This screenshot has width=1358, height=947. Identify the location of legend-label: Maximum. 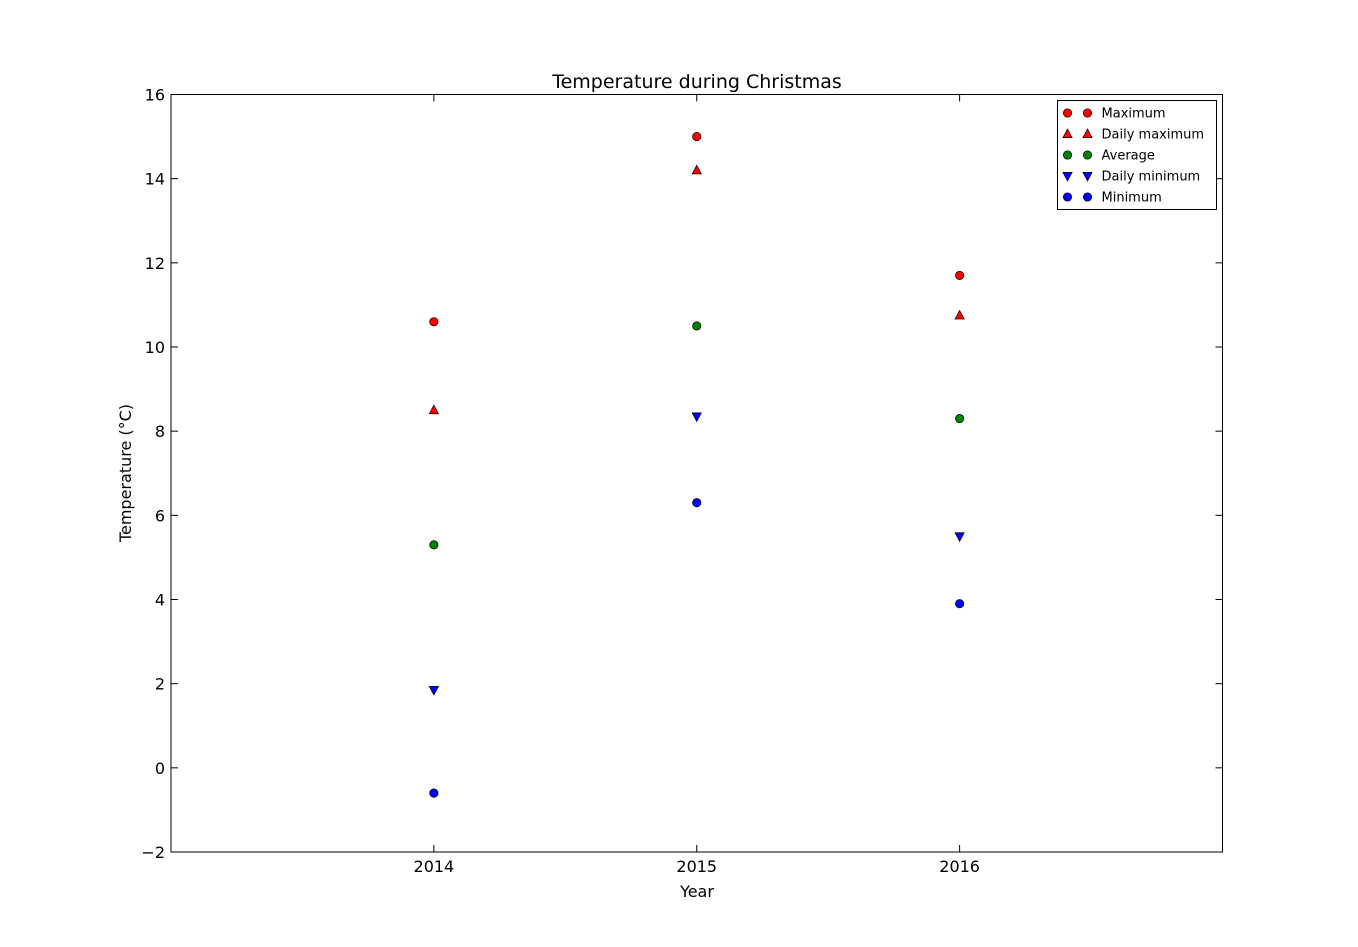
(1134, 114).